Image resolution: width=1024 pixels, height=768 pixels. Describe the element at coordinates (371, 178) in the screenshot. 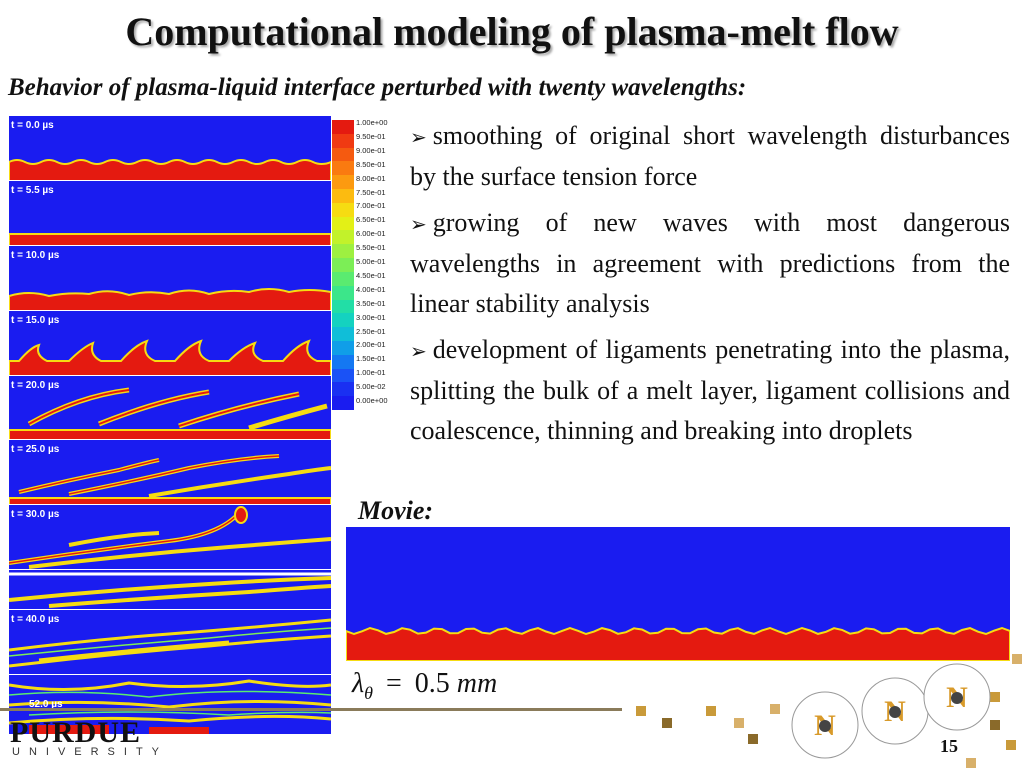

I see `colorbar-tick-label: 8.00e-01` at that location.